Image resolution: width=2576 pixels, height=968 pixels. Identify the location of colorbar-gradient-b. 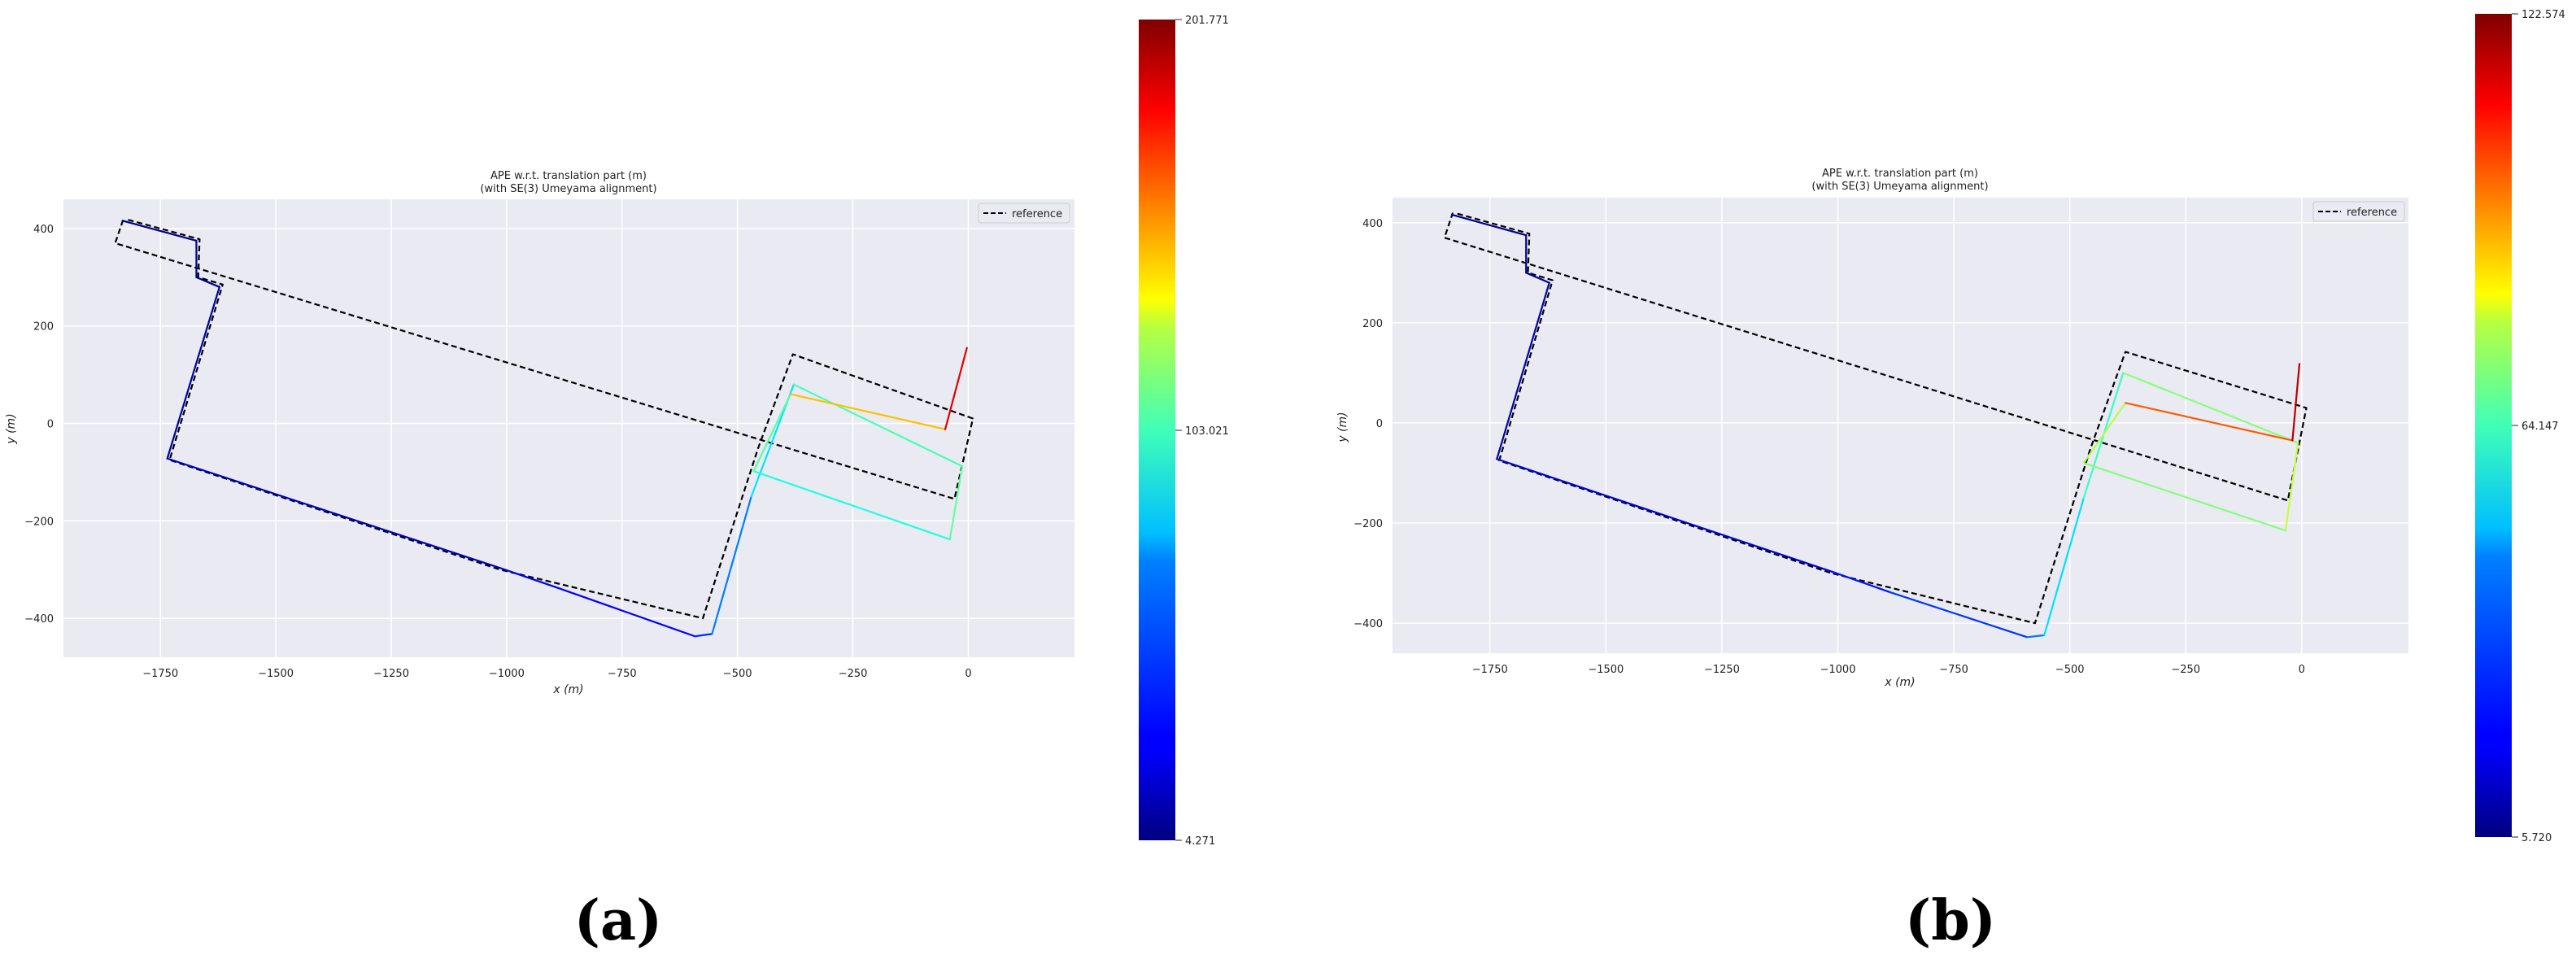
(2493, 425).